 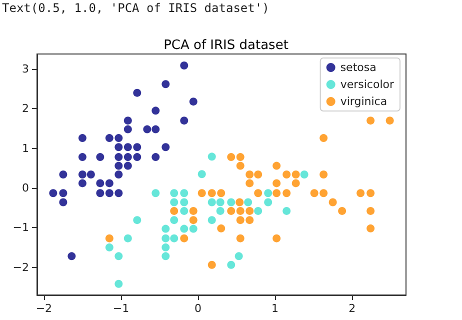 What do you see at coordinates (136, 8) in the screenshot?
I see `text: Text(0.5, 1.0, 'PCA of IRIS dataset')` at bounding box center [136, 8].